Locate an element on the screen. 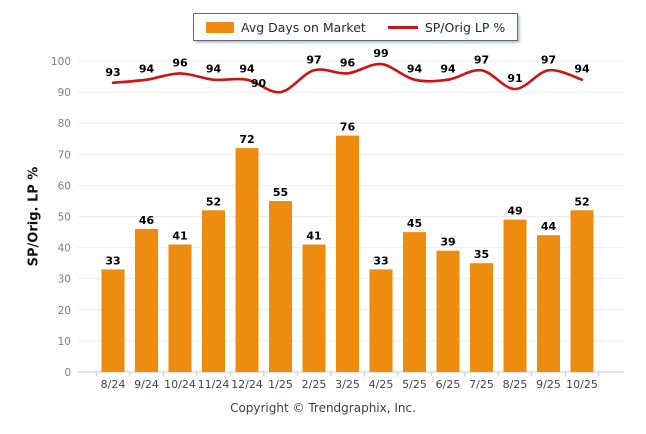 This screenshot has height=434, width=646. y-axis-title: SP/Orig. LP % is located at coordinates (34, 216).